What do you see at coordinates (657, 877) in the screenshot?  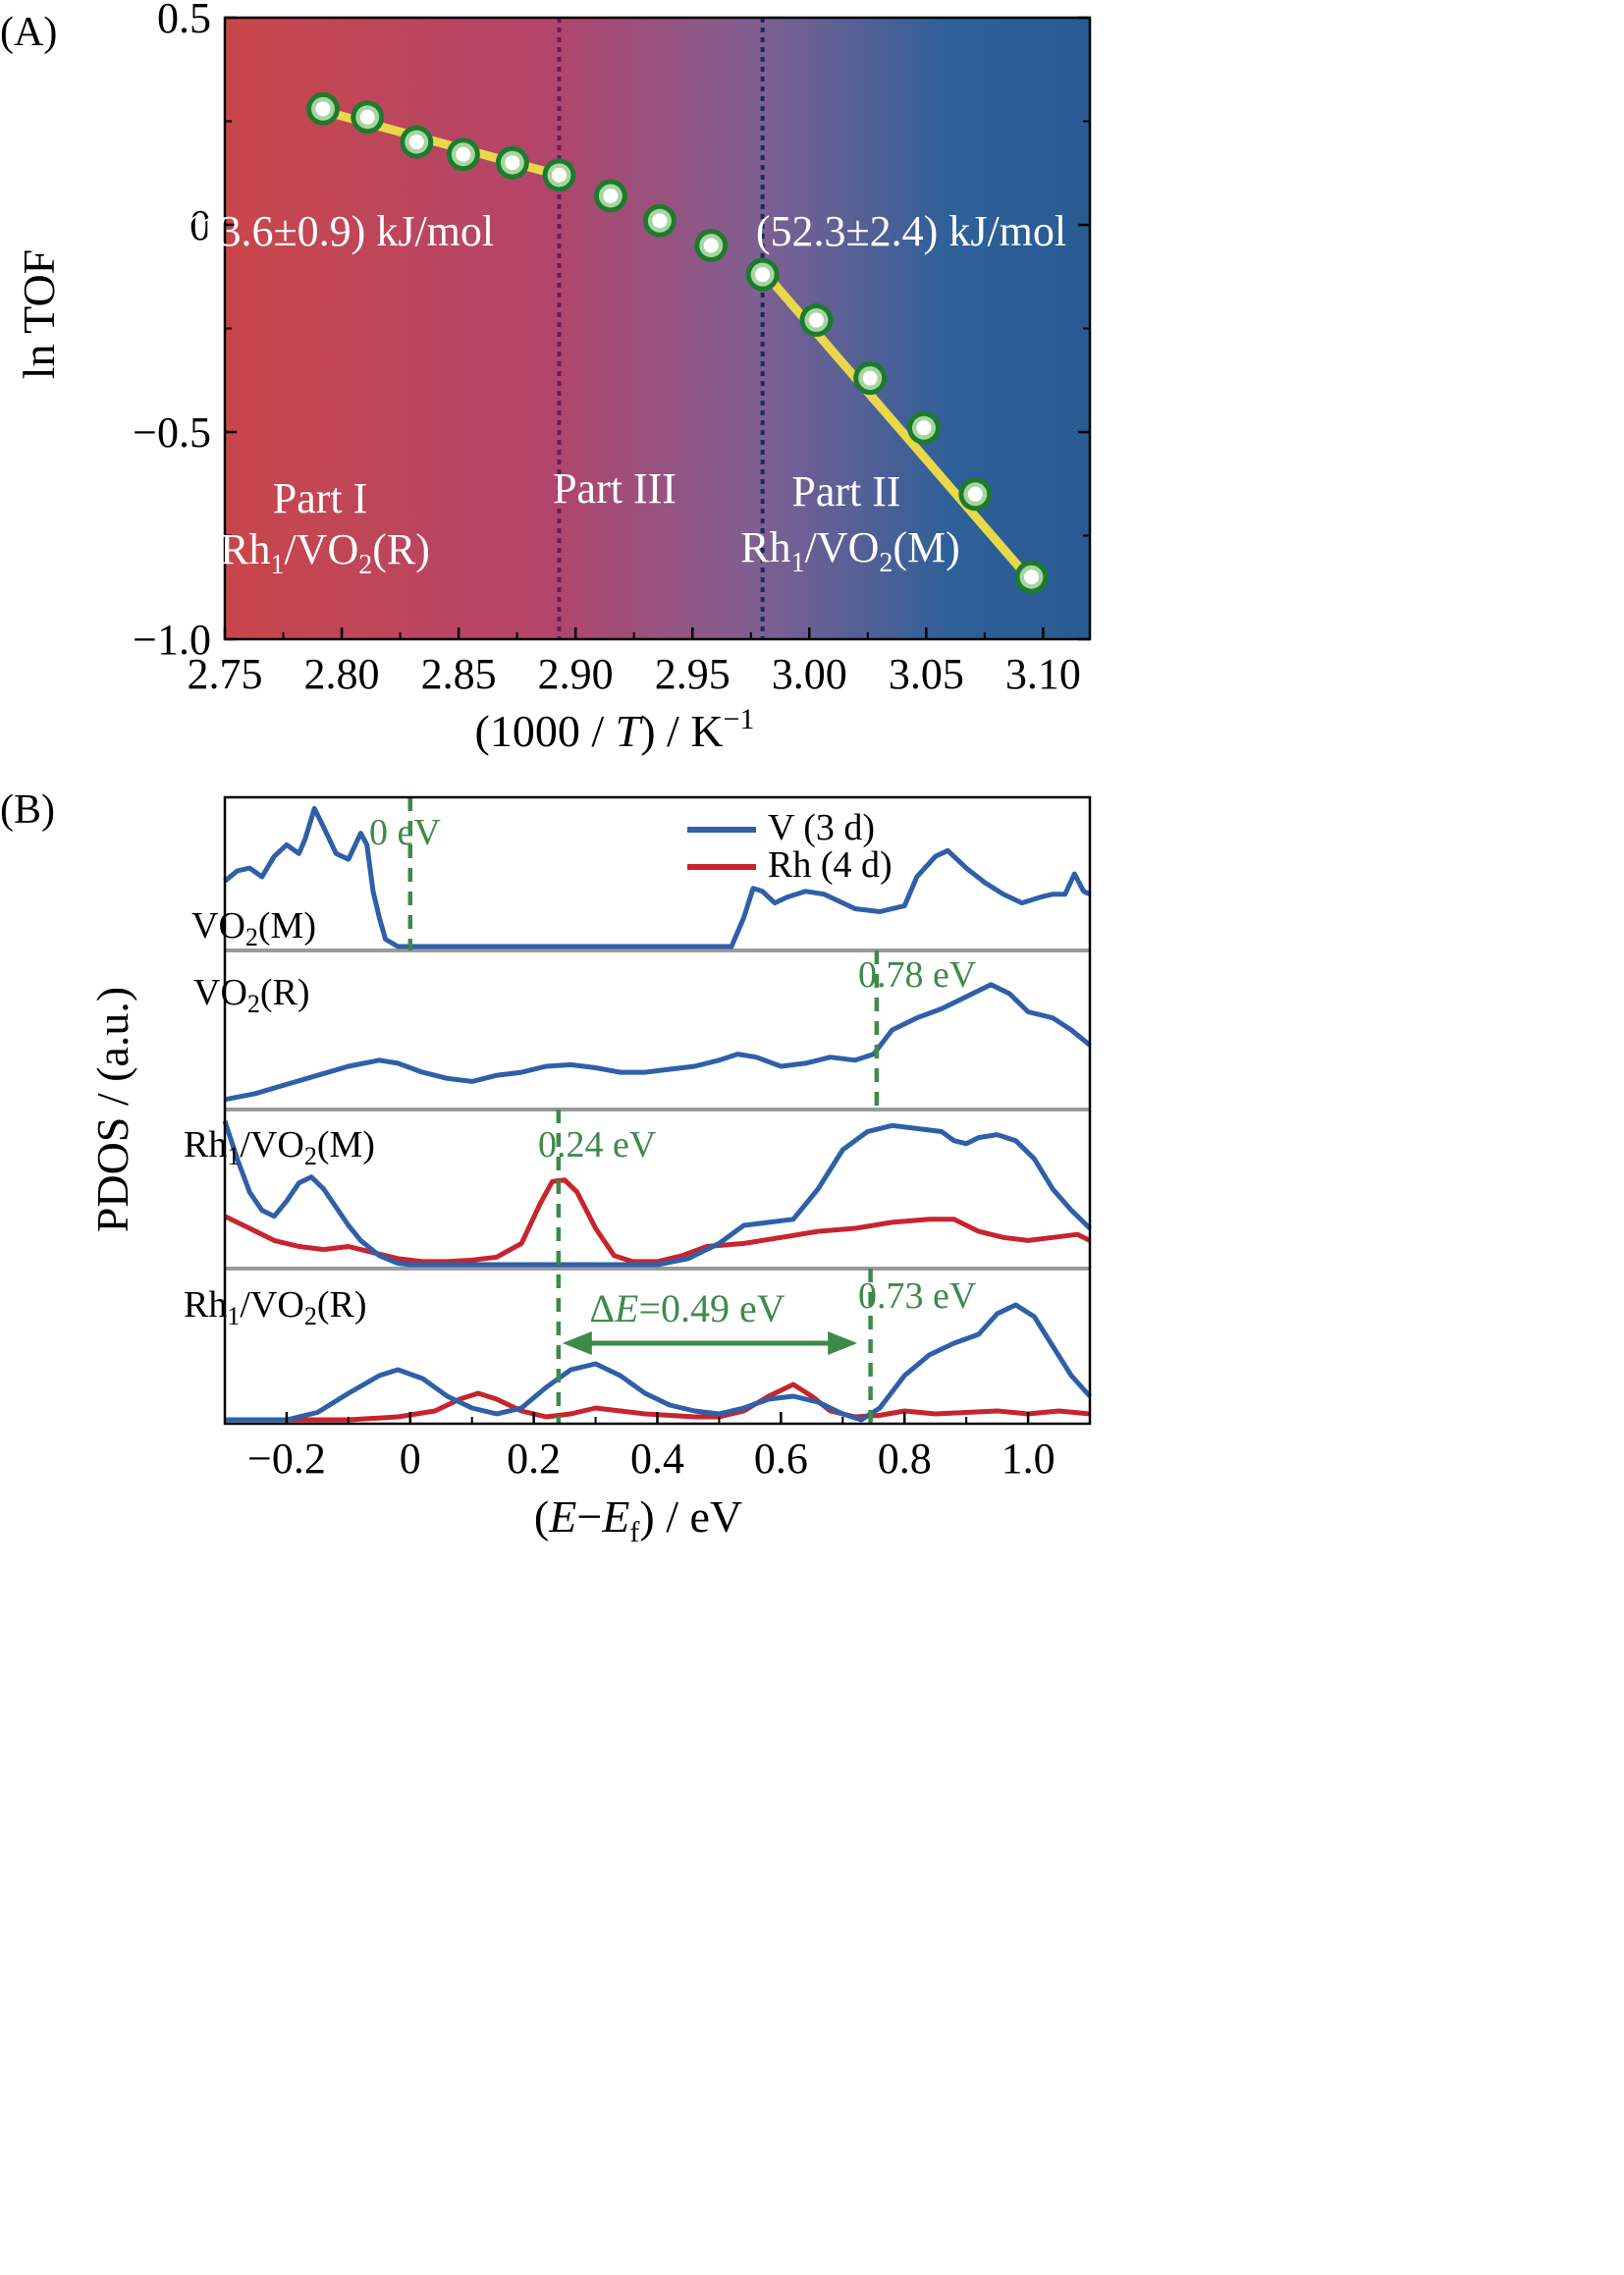 I see `v-3d-curve-vo2-m` at bounding box center [657, 877].